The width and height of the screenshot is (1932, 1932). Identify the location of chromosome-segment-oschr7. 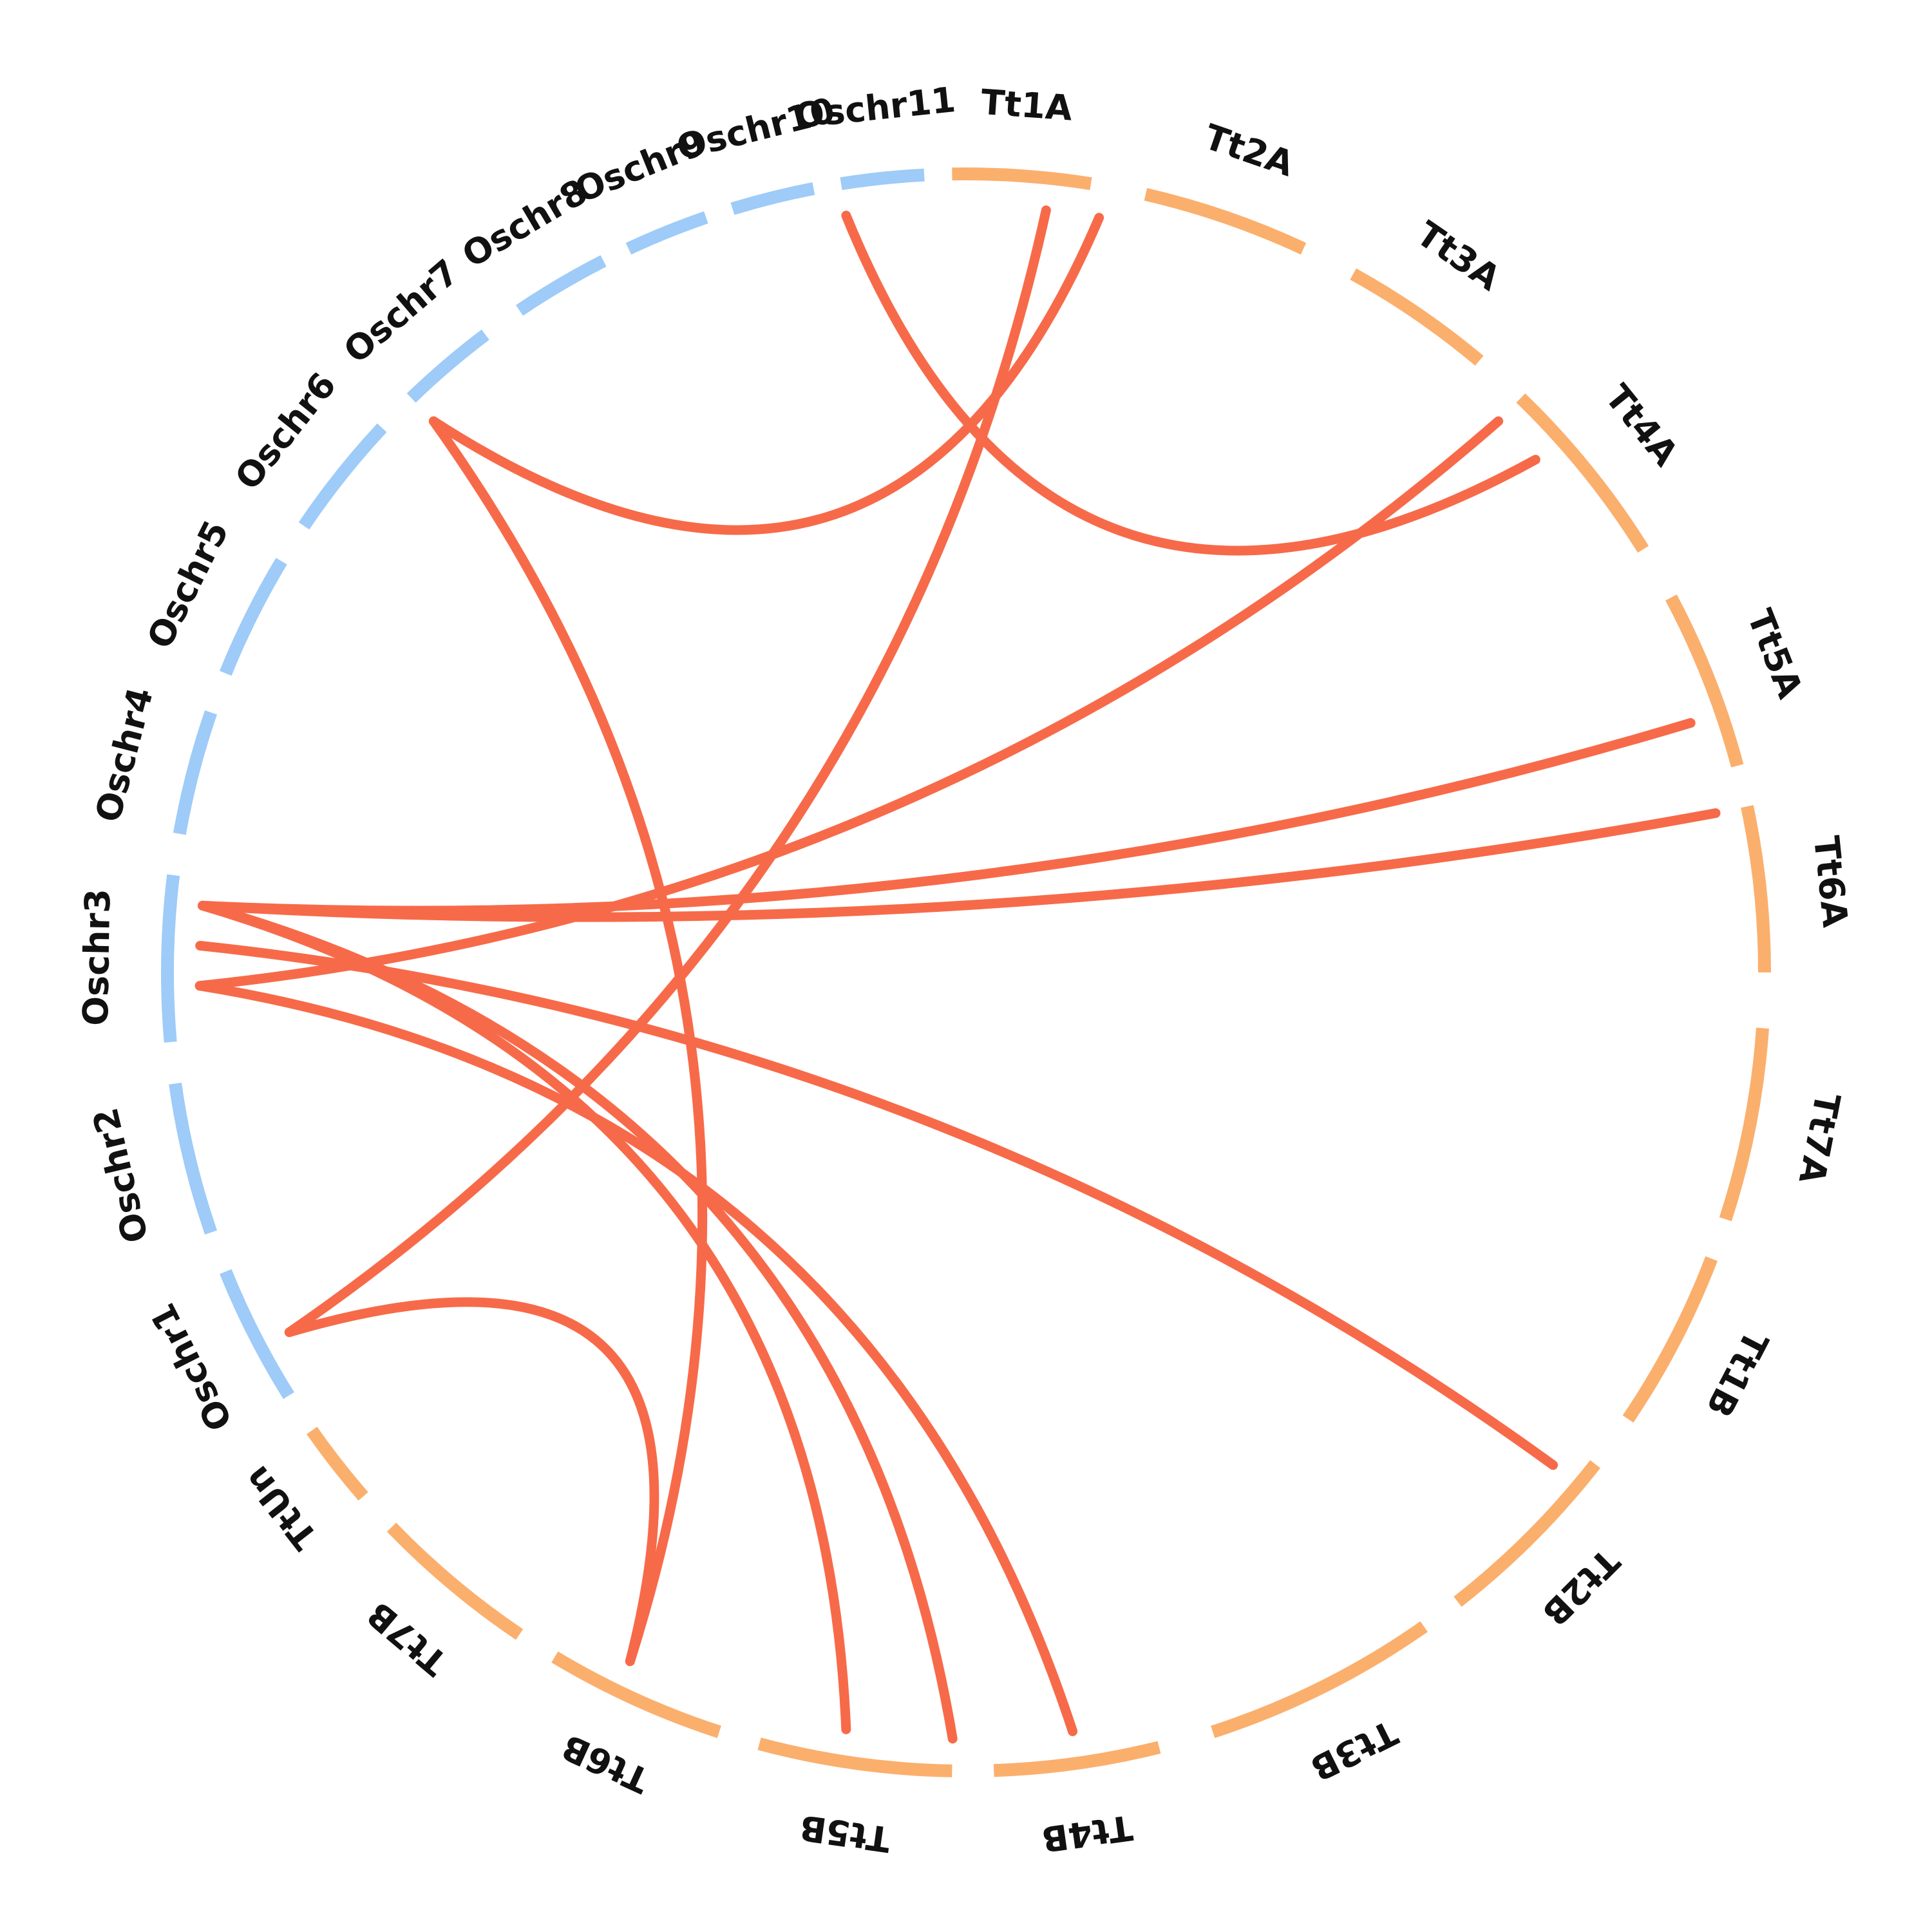
(447, 366).